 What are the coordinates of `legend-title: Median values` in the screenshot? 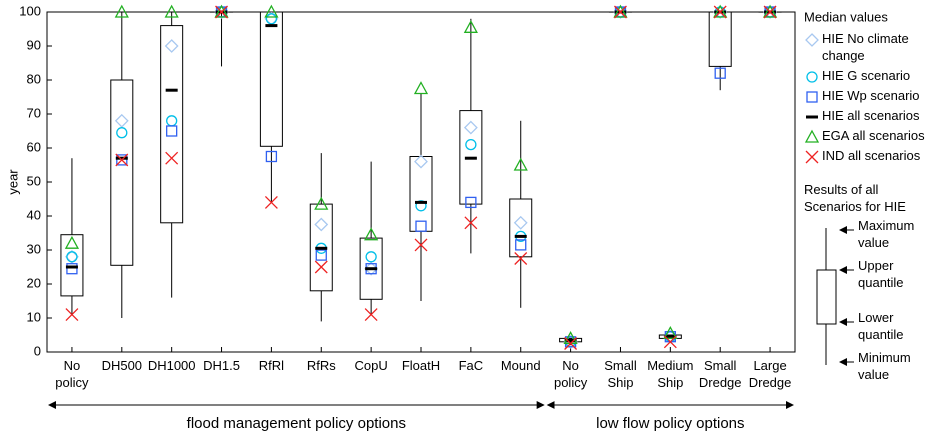 It's located at (846, 16).